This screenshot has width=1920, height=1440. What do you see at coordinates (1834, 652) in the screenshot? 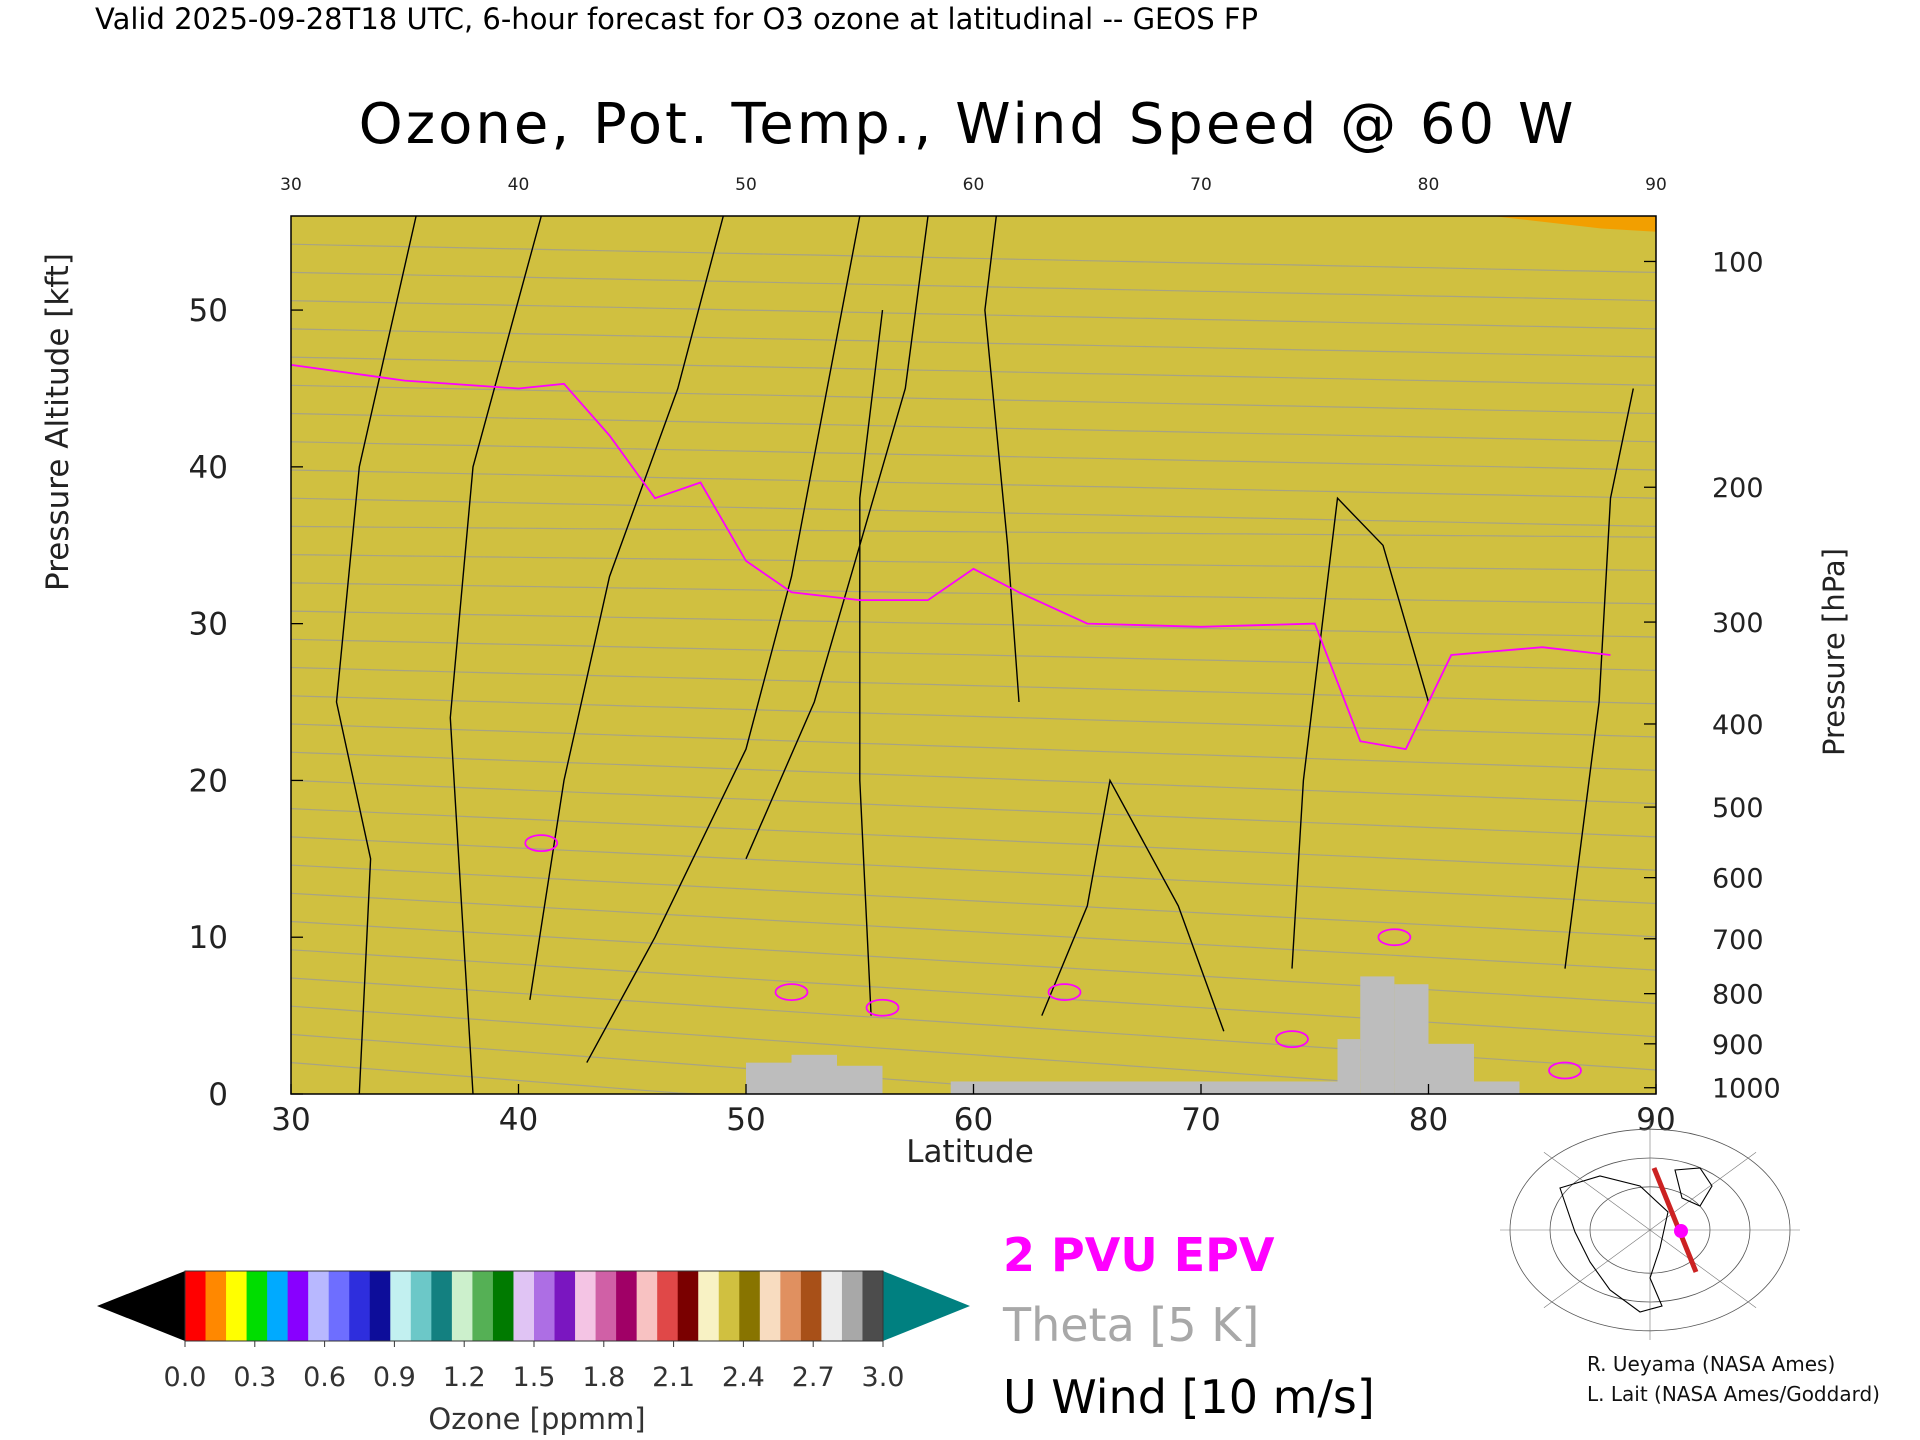
I see `pressure-axis-label: Pressure [hPa]` at bounding box center [1834, 652].